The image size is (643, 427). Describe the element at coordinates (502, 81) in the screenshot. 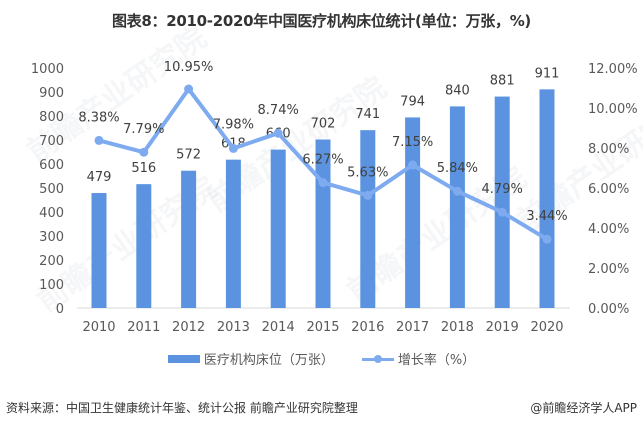

I see `bar-value-label: 881` at that location.